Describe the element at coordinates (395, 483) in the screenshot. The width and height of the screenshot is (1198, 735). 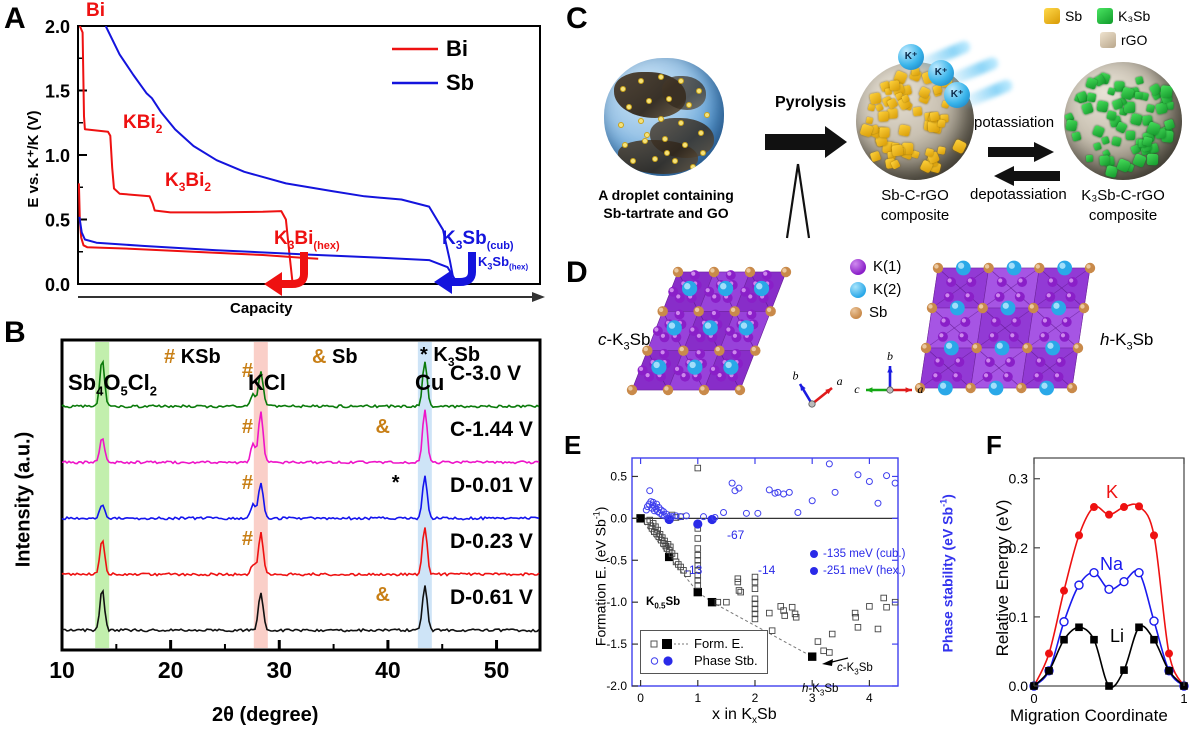
I see `xrd-phase-mark: *` at that location.